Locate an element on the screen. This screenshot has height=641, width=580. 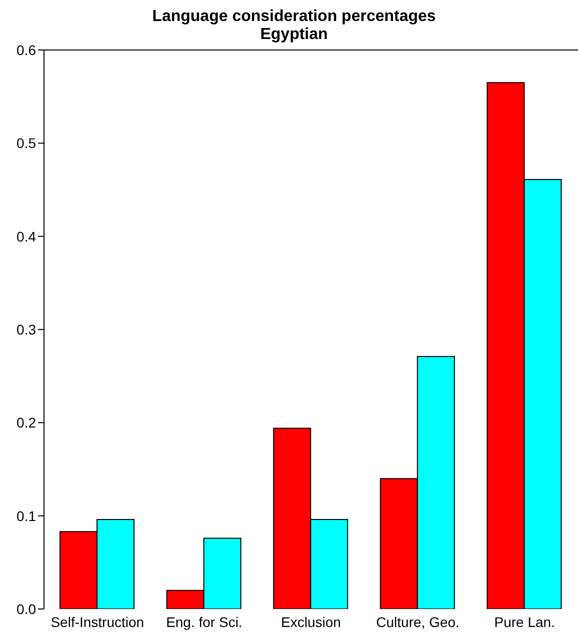
x-tick-label: Culture, Geo. is located at coordinates (418, 622).